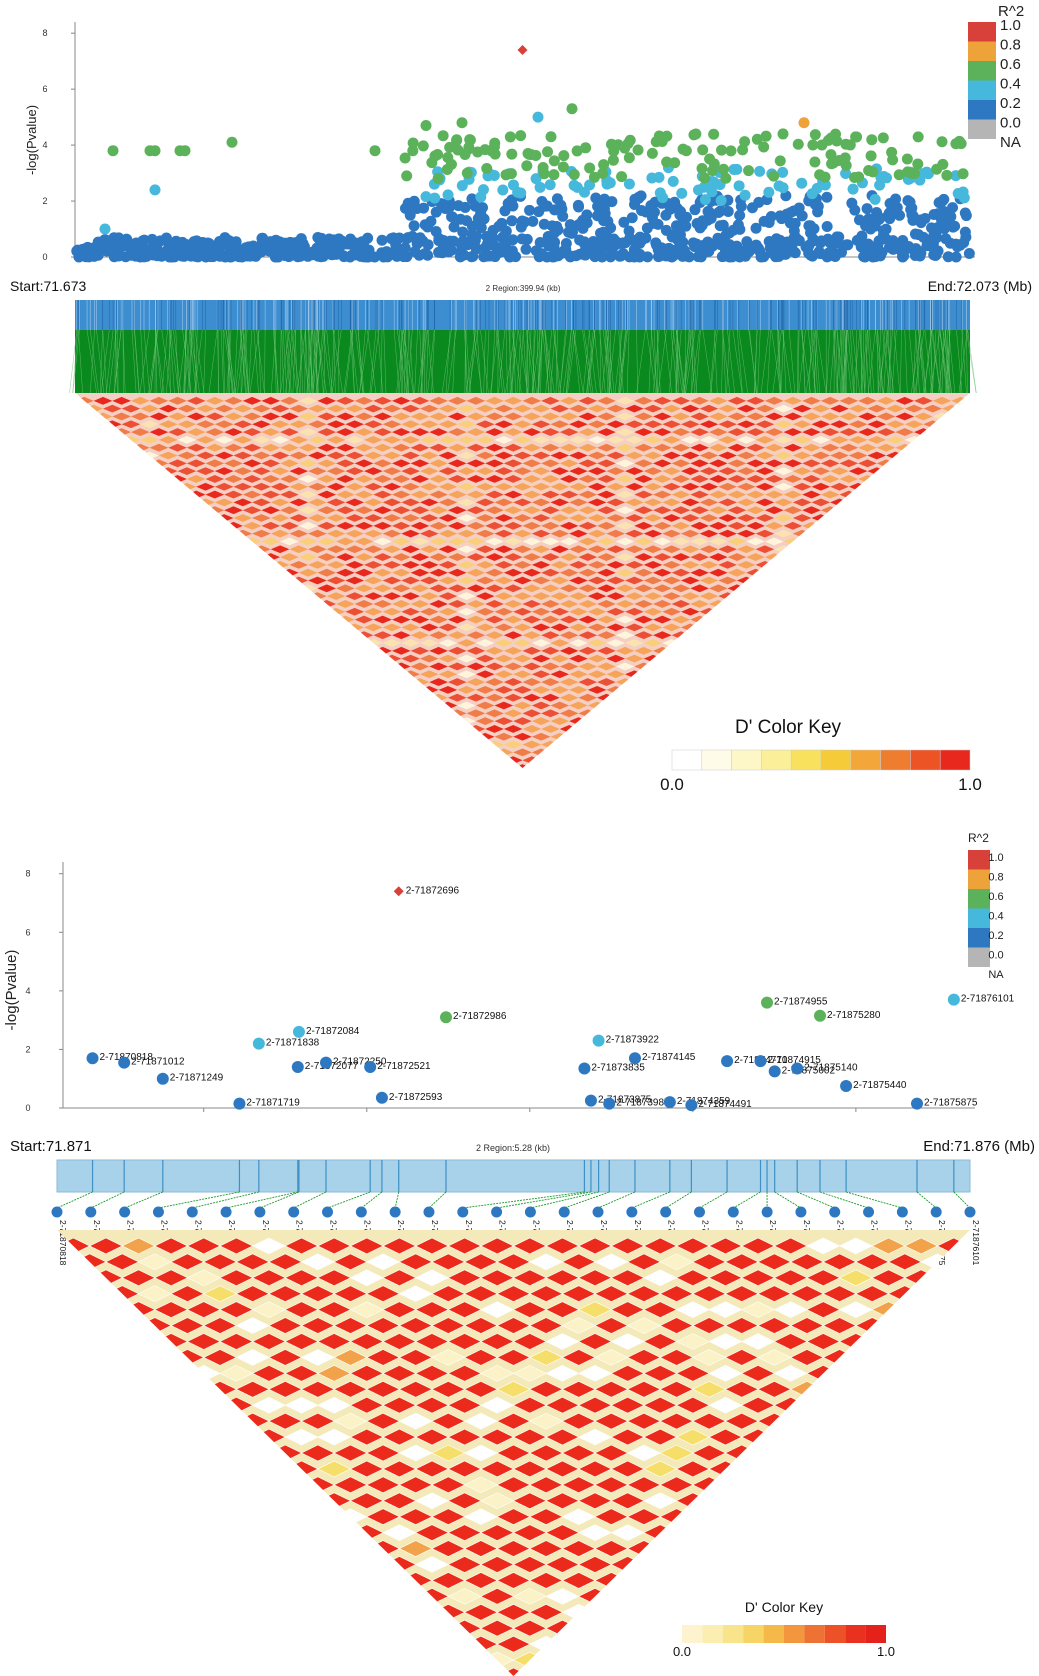 The height and width of the screenshot is (1676, 1039). Describe the element at coordinates (1010, 103) in the screenshot. I see `top-r2-legend-label: 0.2` at that location.